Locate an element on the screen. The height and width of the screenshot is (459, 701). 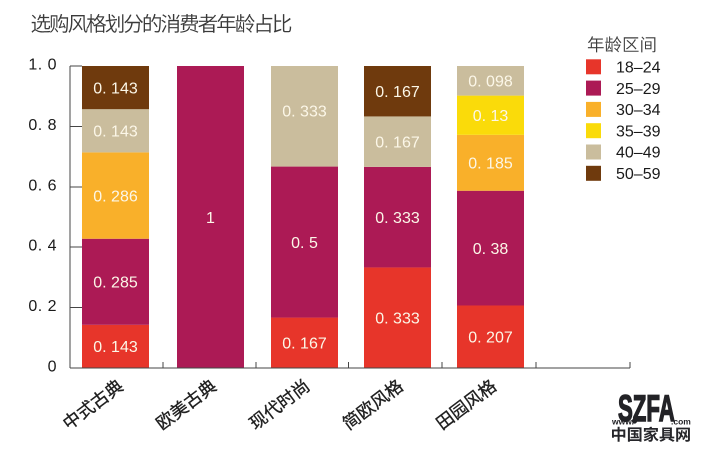
svg-text: 0. 2 is located at coordinates (42, 306).